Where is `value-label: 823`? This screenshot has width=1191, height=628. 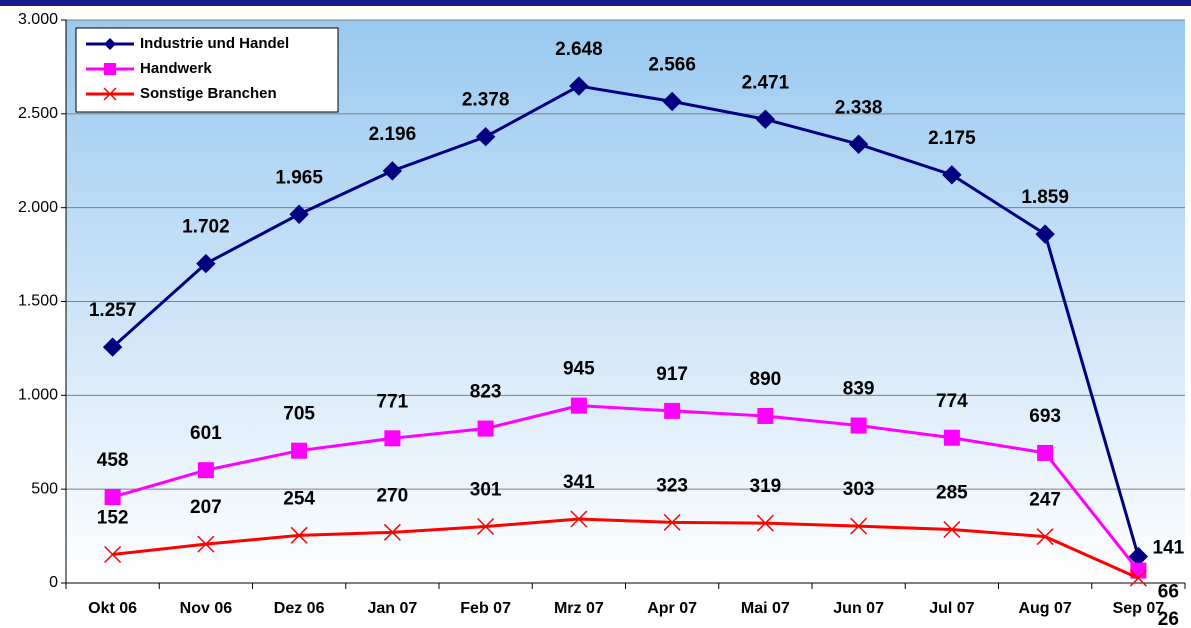
value-label: 823 is located at coordinates (486, 392).